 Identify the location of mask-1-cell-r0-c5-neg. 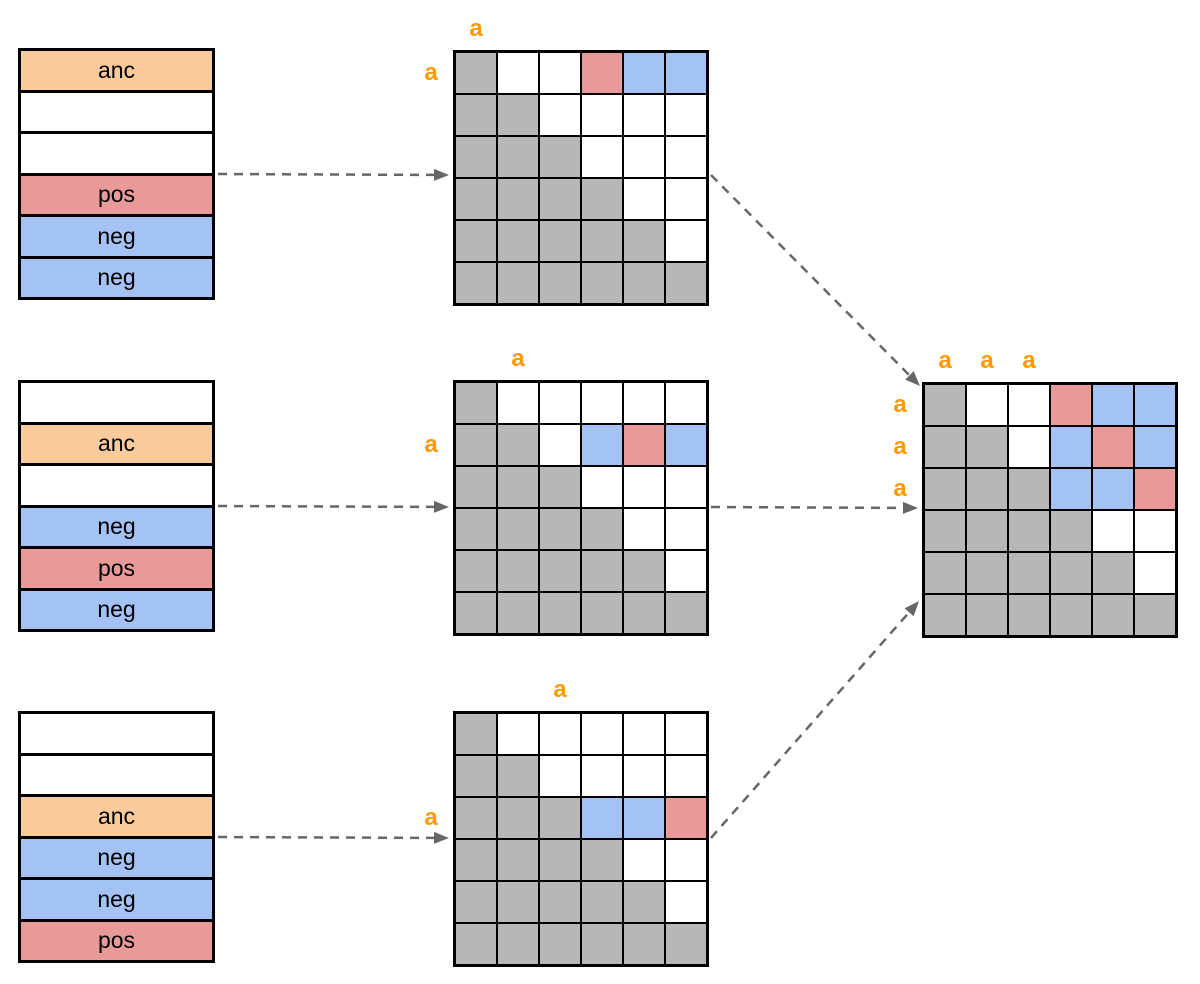
(686, 73).